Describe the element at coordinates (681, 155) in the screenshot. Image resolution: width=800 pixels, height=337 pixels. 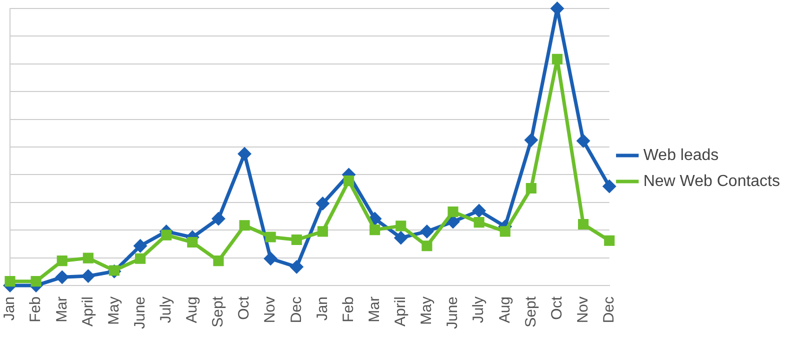
I see `legend-label: Web leads` at that location.